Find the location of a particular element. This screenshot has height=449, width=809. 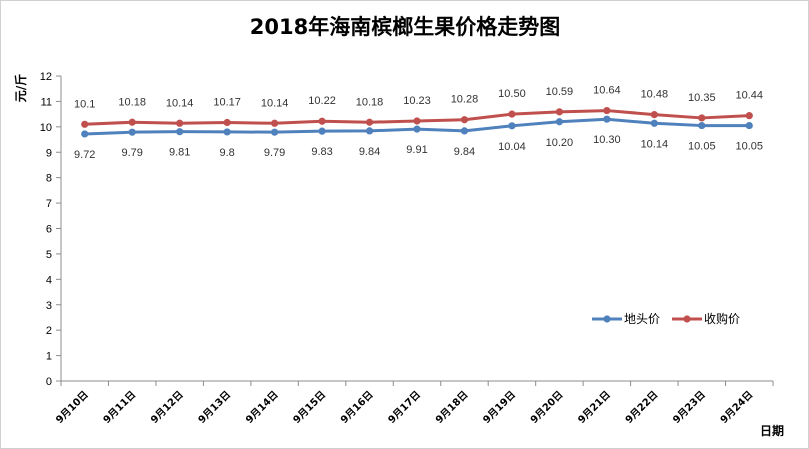

data-label: 10.23 is located at coordinates (417, 101).